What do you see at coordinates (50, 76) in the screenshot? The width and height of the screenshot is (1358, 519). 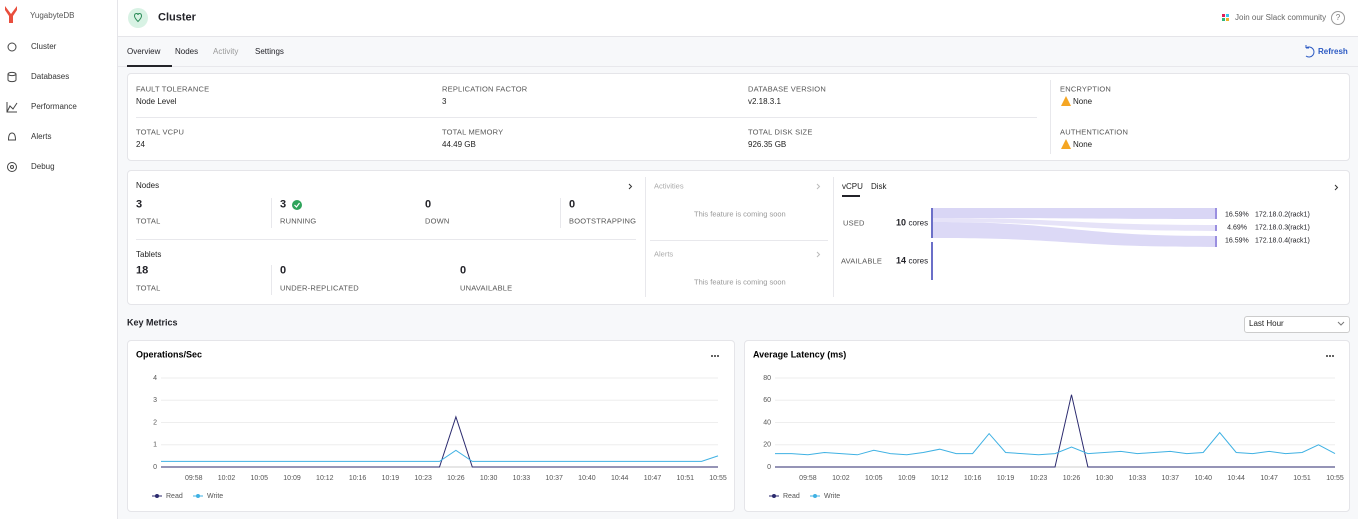 I see `nav-item: Databases` at bounding box center [50, 76].